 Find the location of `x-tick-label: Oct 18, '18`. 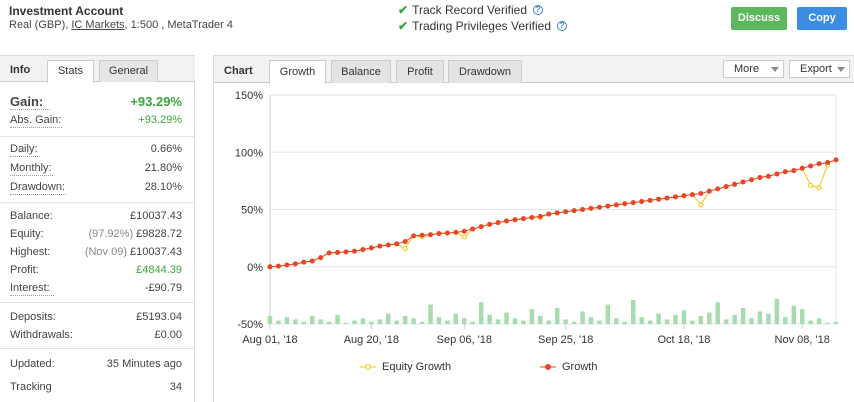

x-tick-label: Oct 18, '18 is located at coordinates (684, 340).